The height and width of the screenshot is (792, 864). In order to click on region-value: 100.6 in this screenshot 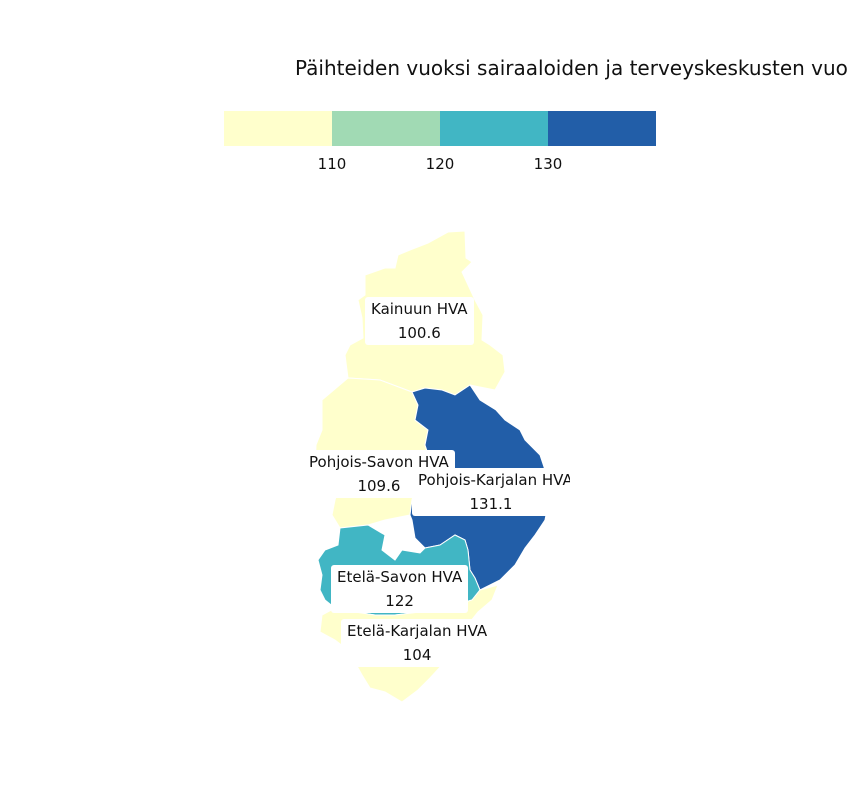, I will do `click(419, 333)`.